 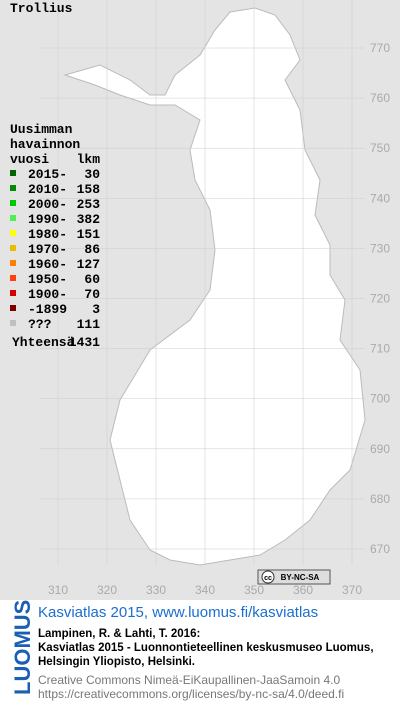 I want to click on legend-count: 158, so click(x=89, y=189).